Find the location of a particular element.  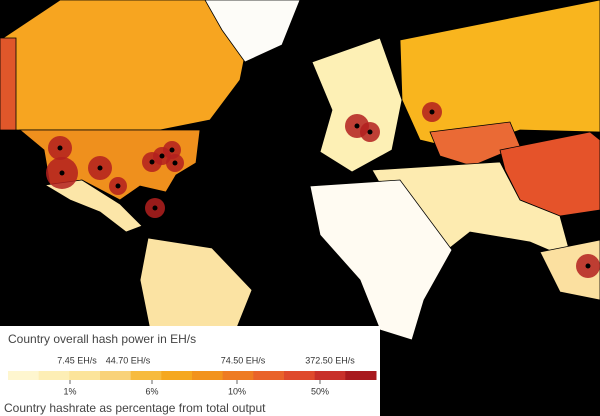

legend-top-label: 44.70 EH/s is located at coordinates (128, 360).